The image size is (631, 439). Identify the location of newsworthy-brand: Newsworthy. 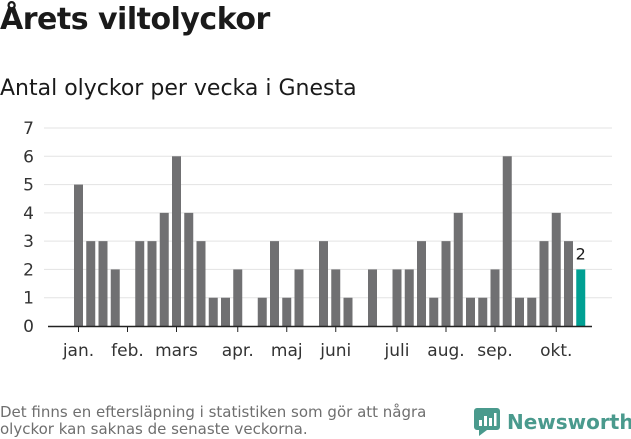
(552, 422).